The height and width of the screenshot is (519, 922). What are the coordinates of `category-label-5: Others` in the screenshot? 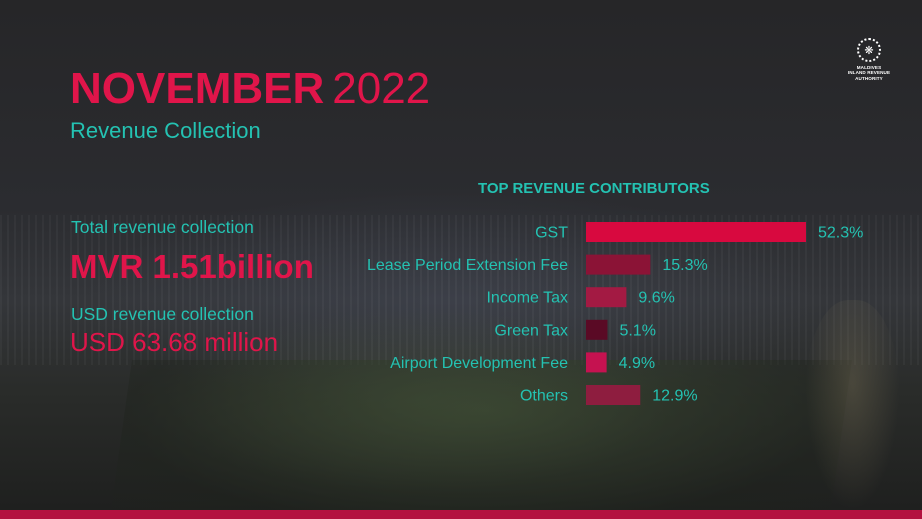 It's located at (544, 396).